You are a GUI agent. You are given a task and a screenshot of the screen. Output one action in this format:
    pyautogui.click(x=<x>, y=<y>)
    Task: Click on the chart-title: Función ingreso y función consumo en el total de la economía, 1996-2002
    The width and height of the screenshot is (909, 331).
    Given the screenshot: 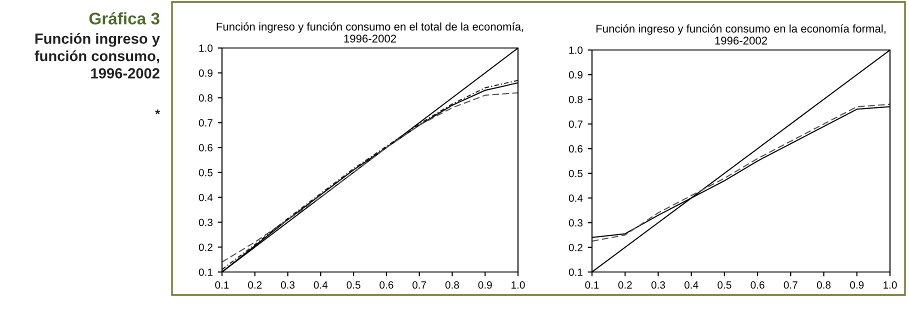 What is the action you would take?
    pyautogui.click(x=370, y=32)
    